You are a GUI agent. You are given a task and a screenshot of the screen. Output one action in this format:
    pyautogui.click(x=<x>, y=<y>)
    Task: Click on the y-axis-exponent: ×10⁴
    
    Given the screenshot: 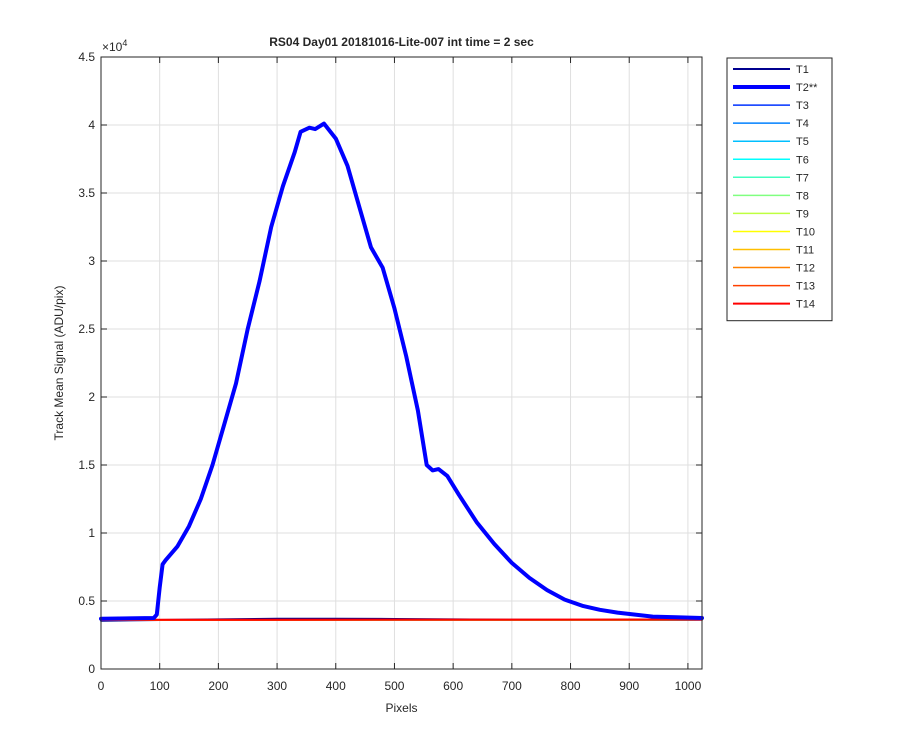 What is the action you would take?
    pyautogui.click(x=114, y=46)
    